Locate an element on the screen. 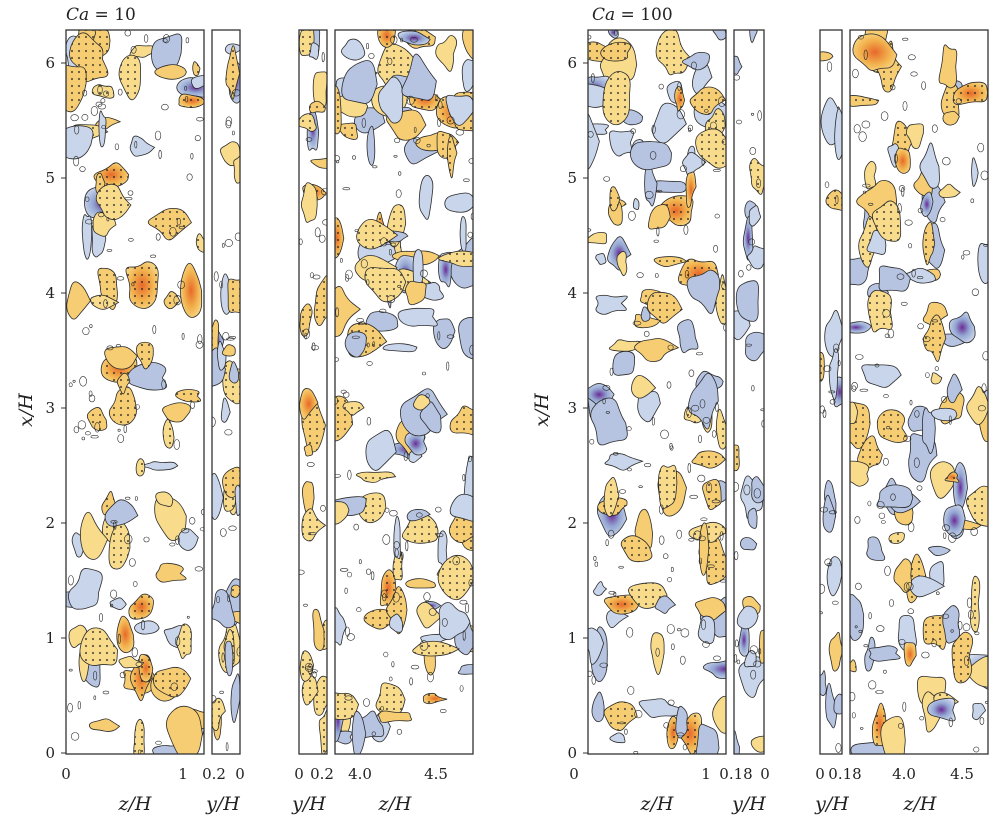  y-tick-label: 6 is located at coordinates (572, 63).